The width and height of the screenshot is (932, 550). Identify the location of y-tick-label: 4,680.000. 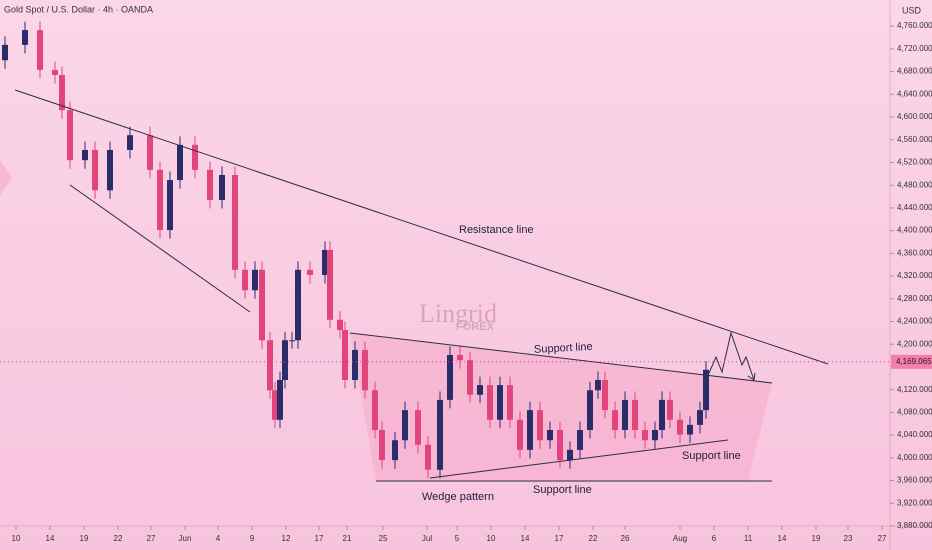
(914, 71).